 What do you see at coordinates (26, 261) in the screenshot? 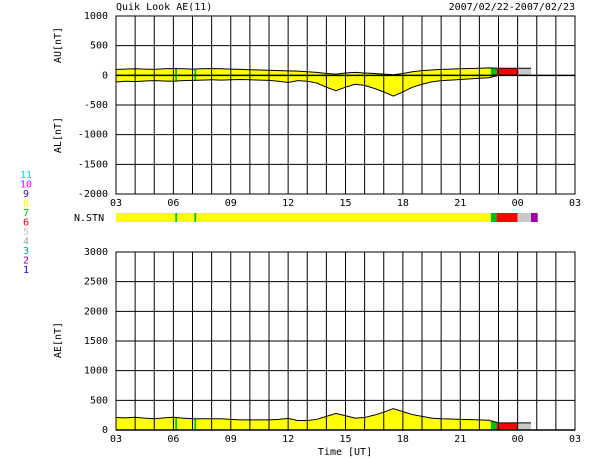
I see `legend-label: 2` at bounding box center [26, 261].